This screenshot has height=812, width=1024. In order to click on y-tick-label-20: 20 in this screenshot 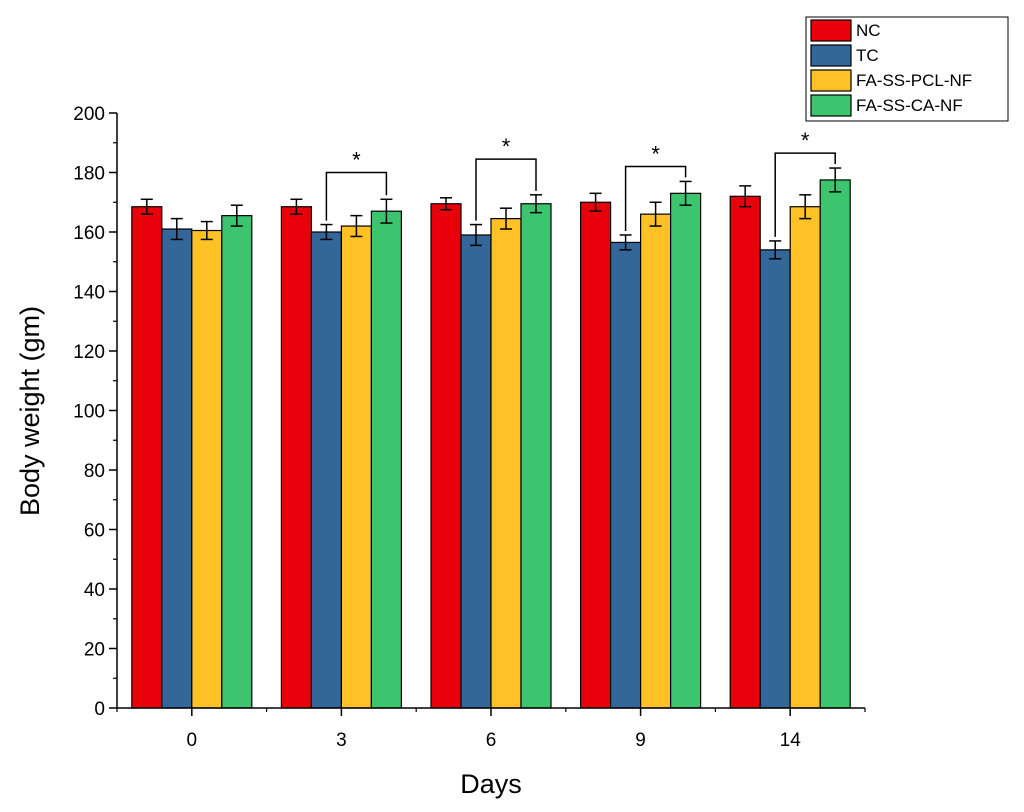, I will do `click(94, 650)`.